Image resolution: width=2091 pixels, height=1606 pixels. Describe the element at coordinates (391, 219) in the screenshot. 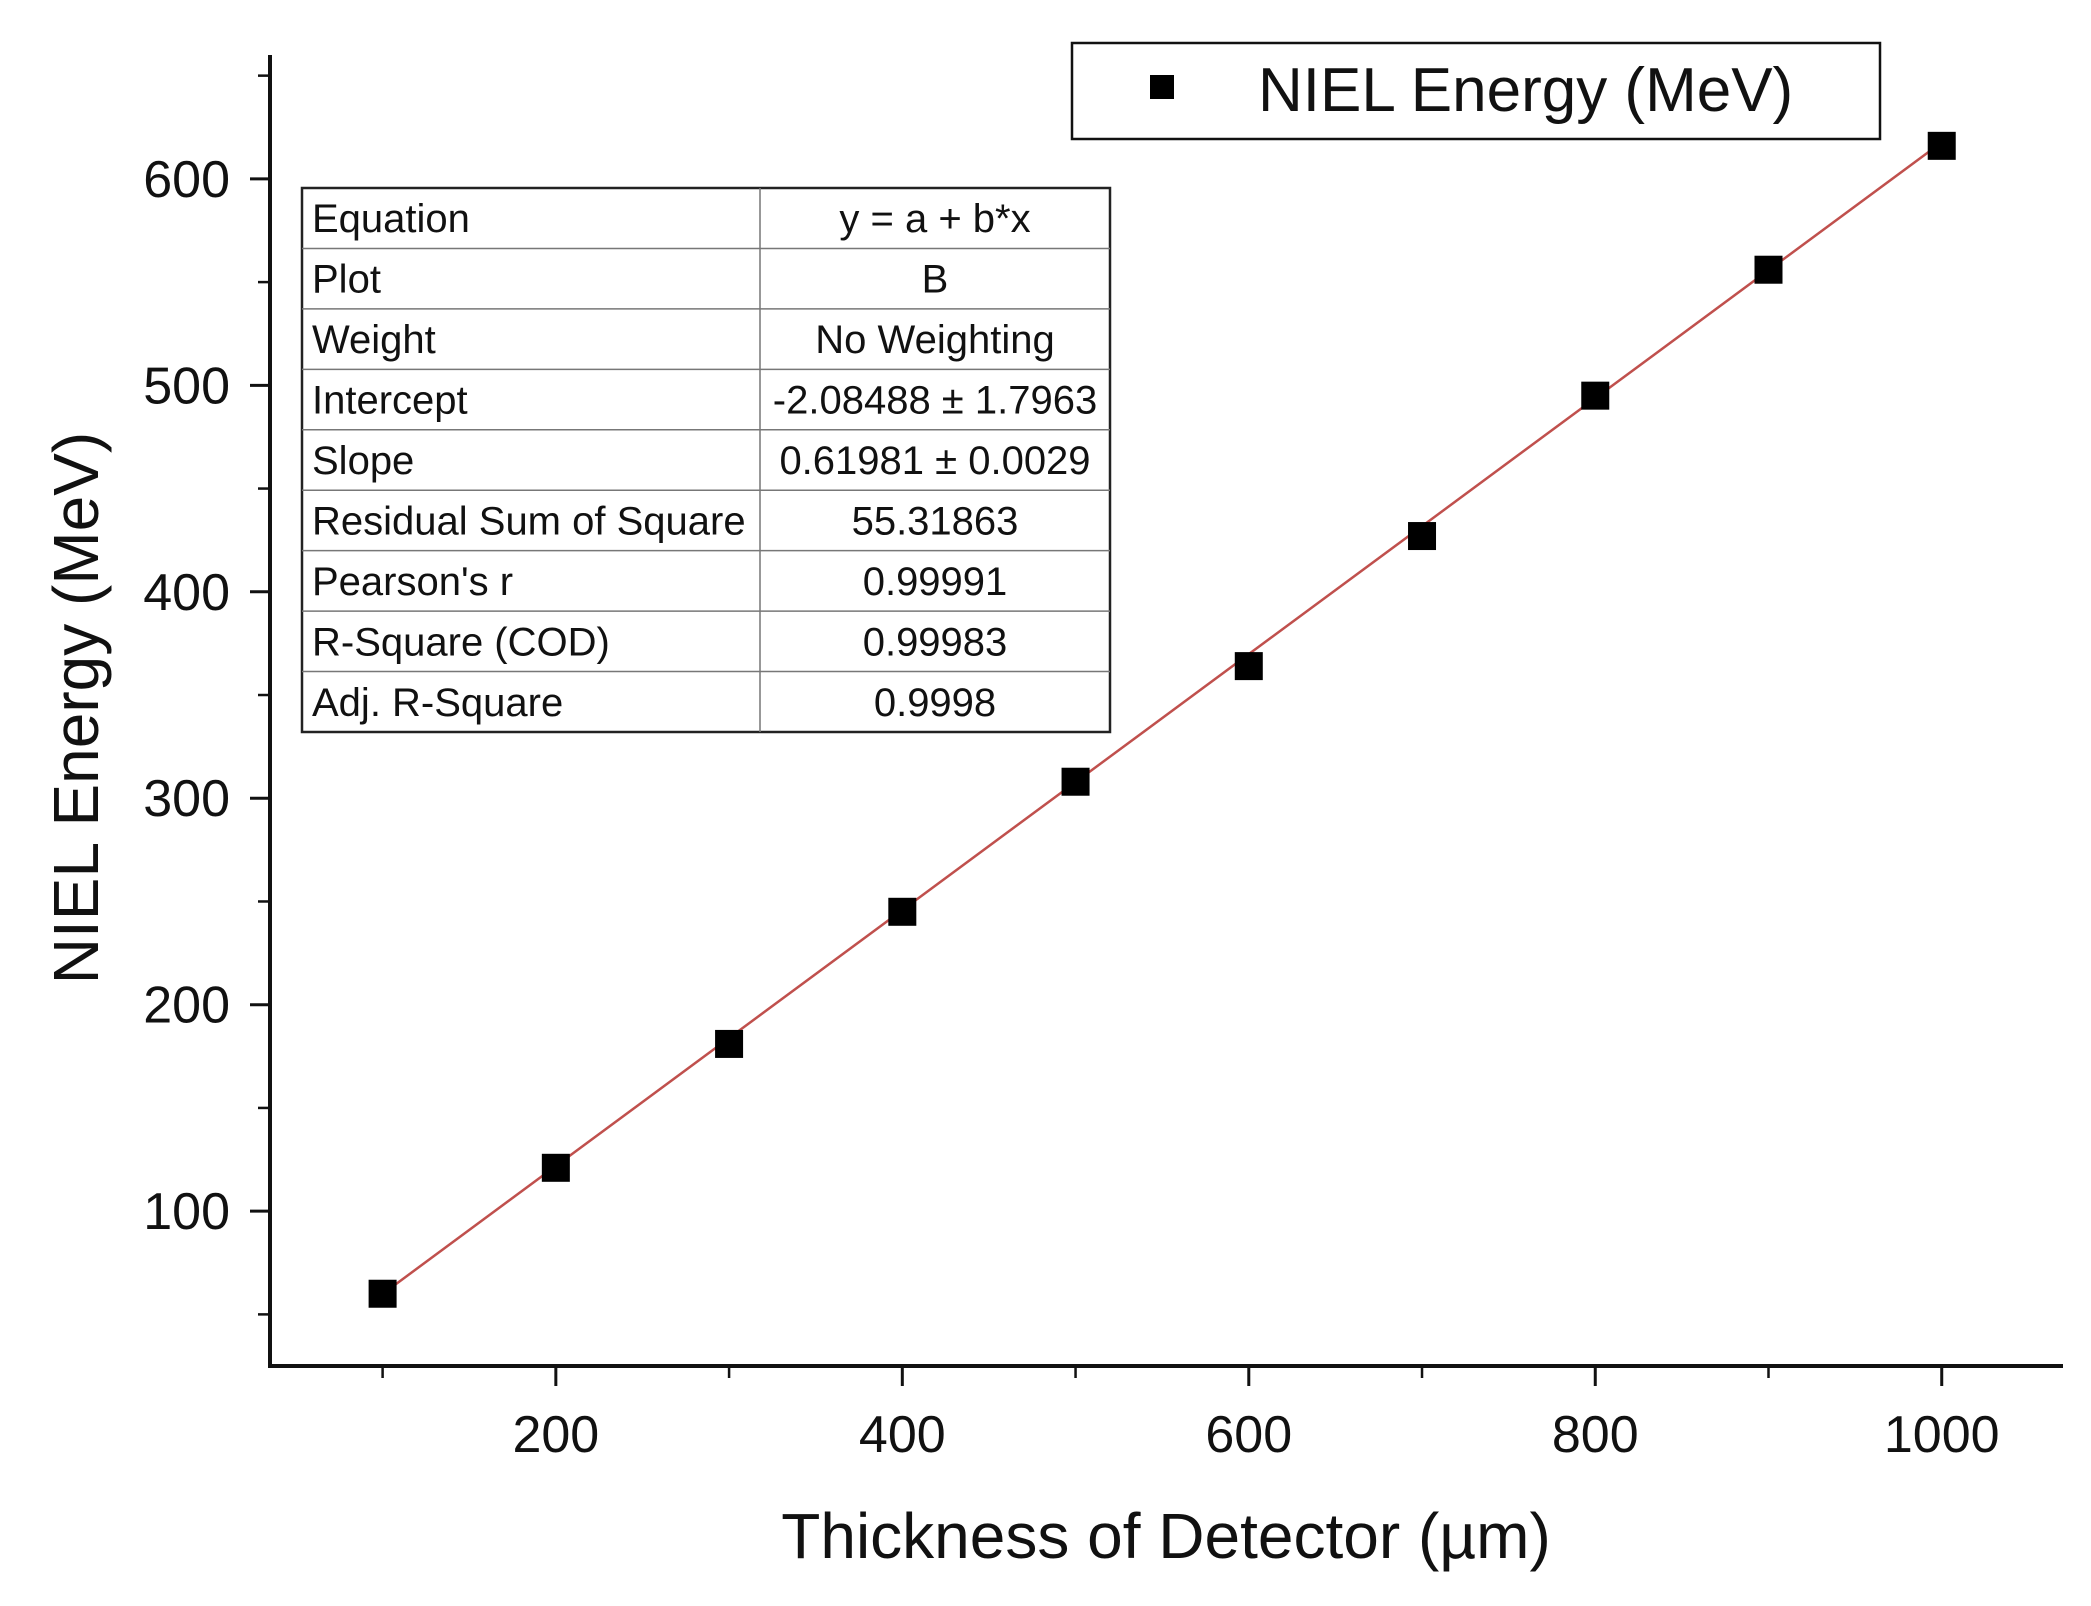

I see `fit-table-label: Equation` at that location.